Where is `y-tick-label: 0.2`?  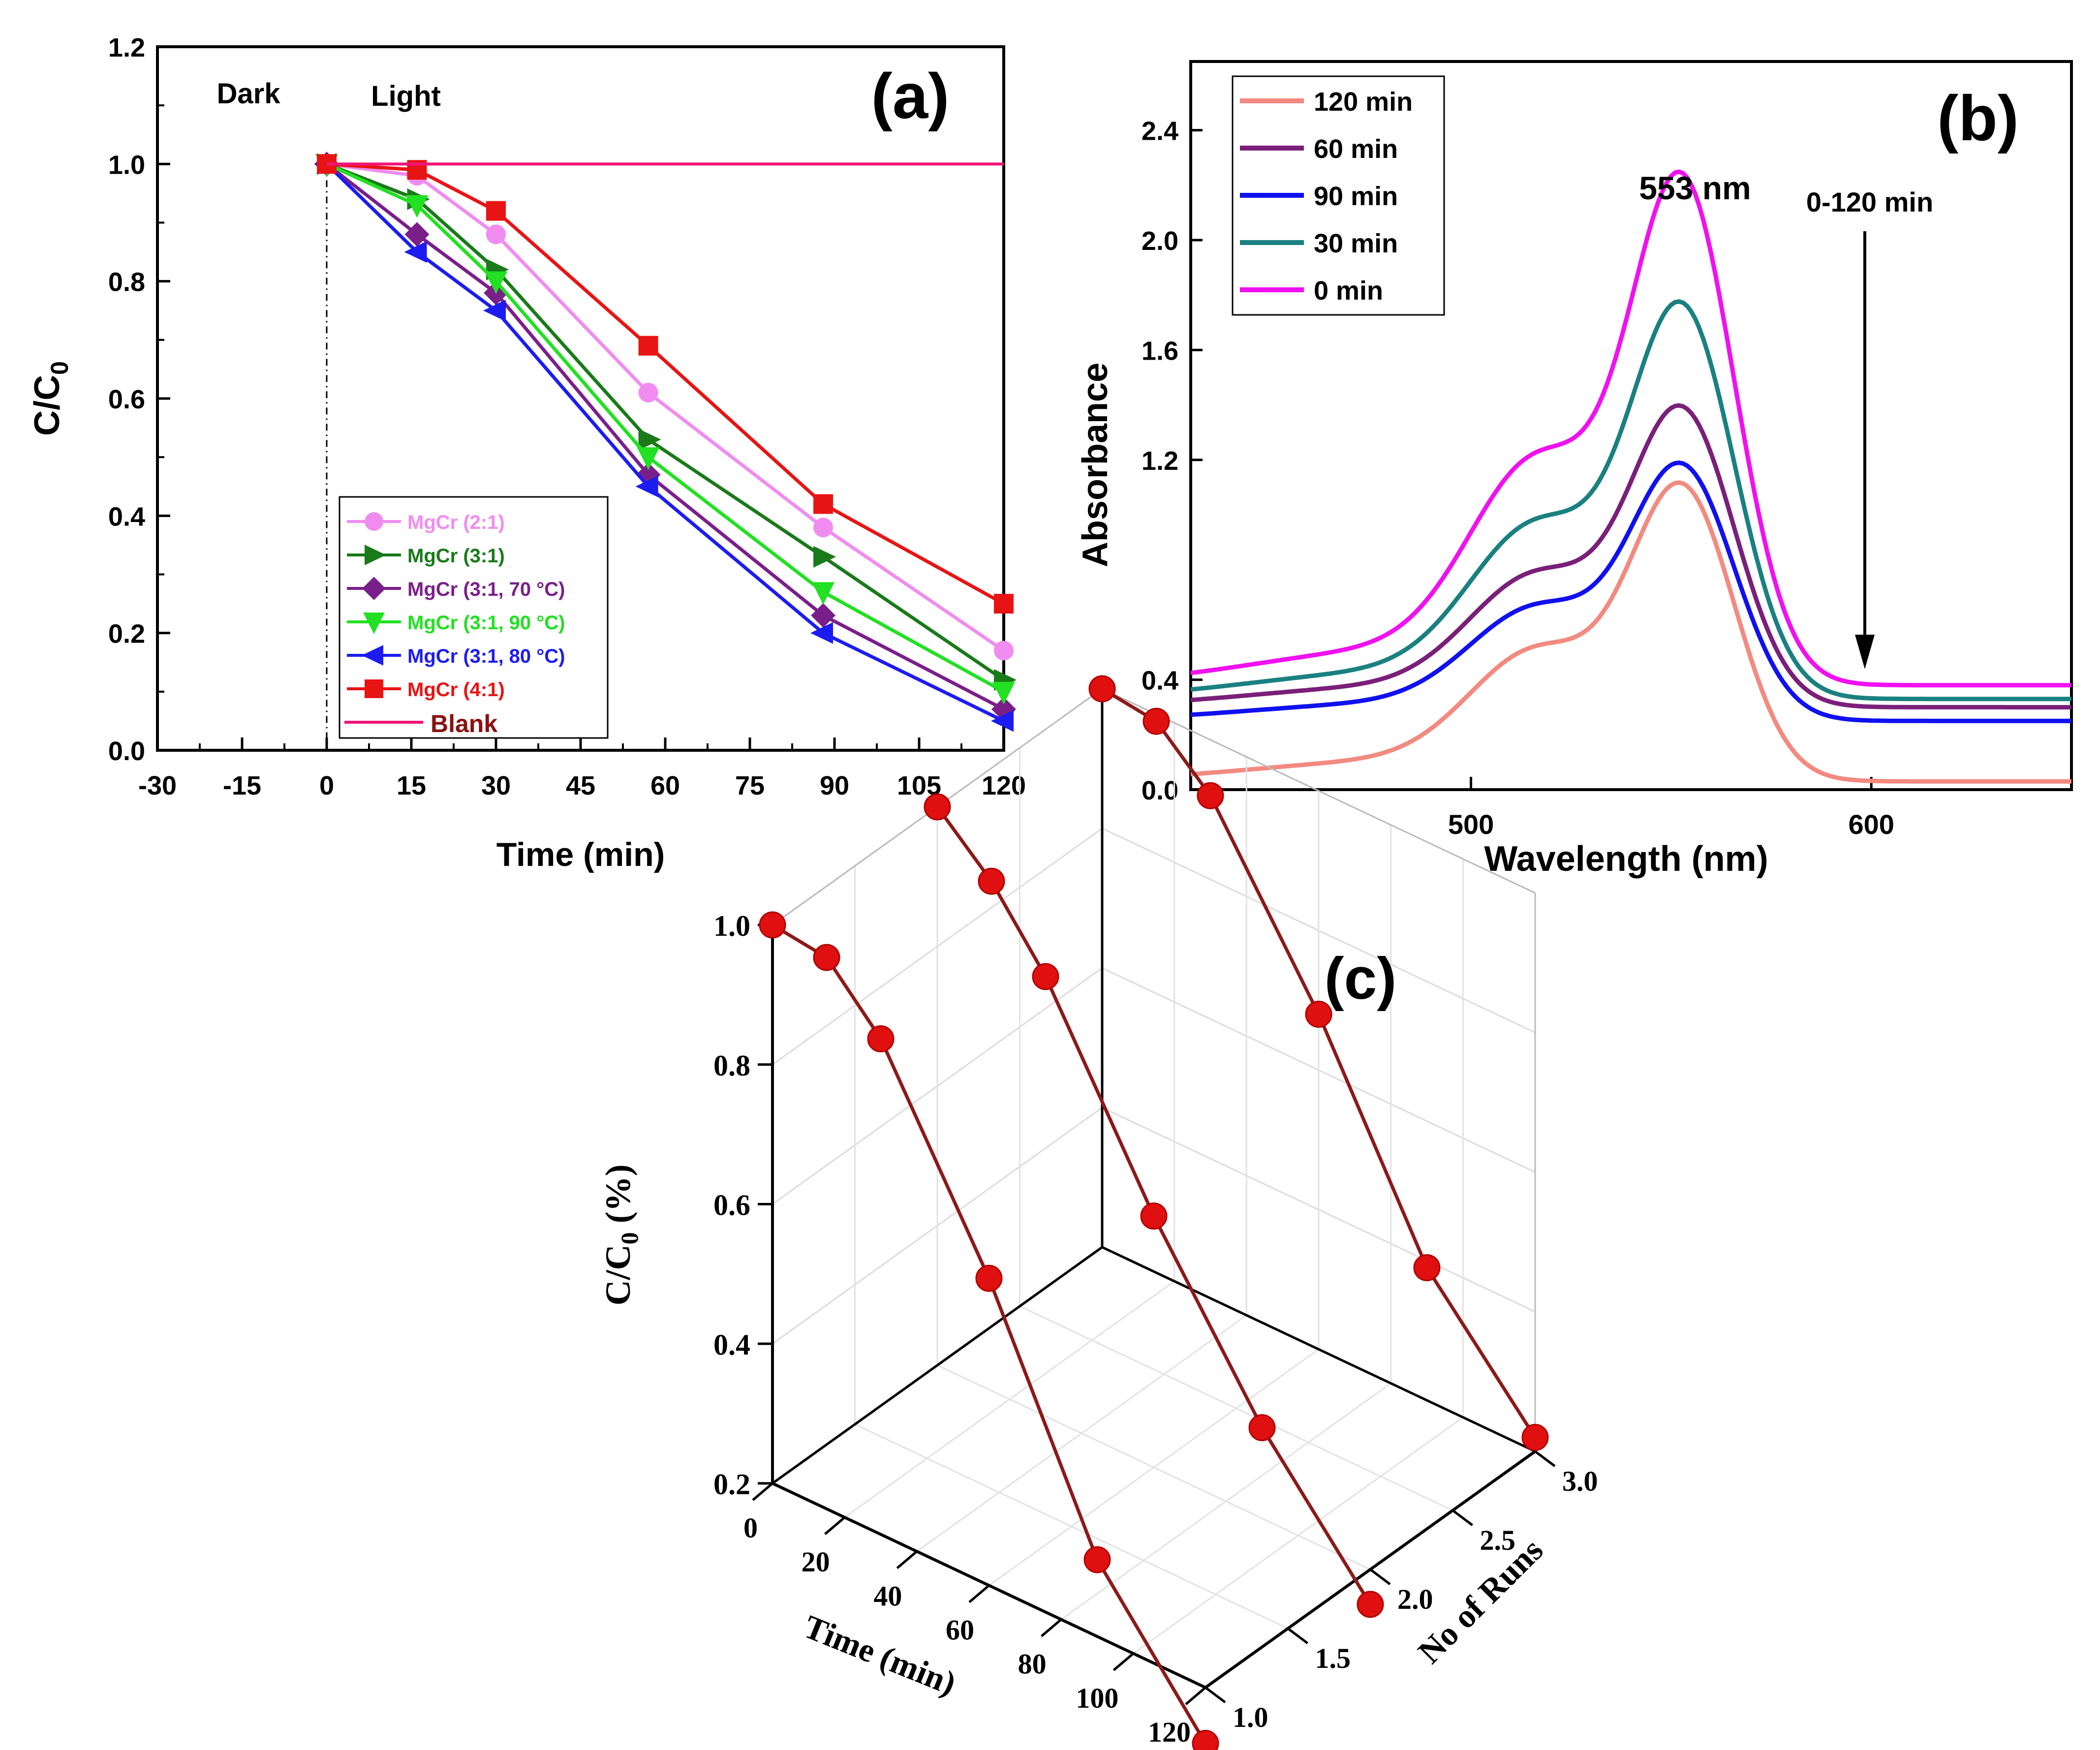 y-tick-label: 0.2 is located at coordinates (126, 634).